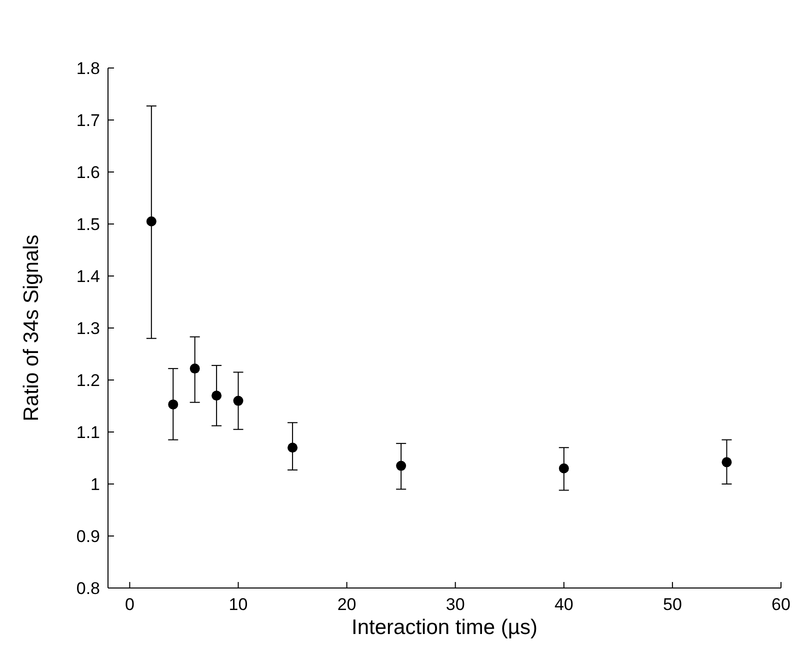  Describe the element at coordinates (88, 380) in the screenshot. I see `y-tick-label: 1.2` at that location.